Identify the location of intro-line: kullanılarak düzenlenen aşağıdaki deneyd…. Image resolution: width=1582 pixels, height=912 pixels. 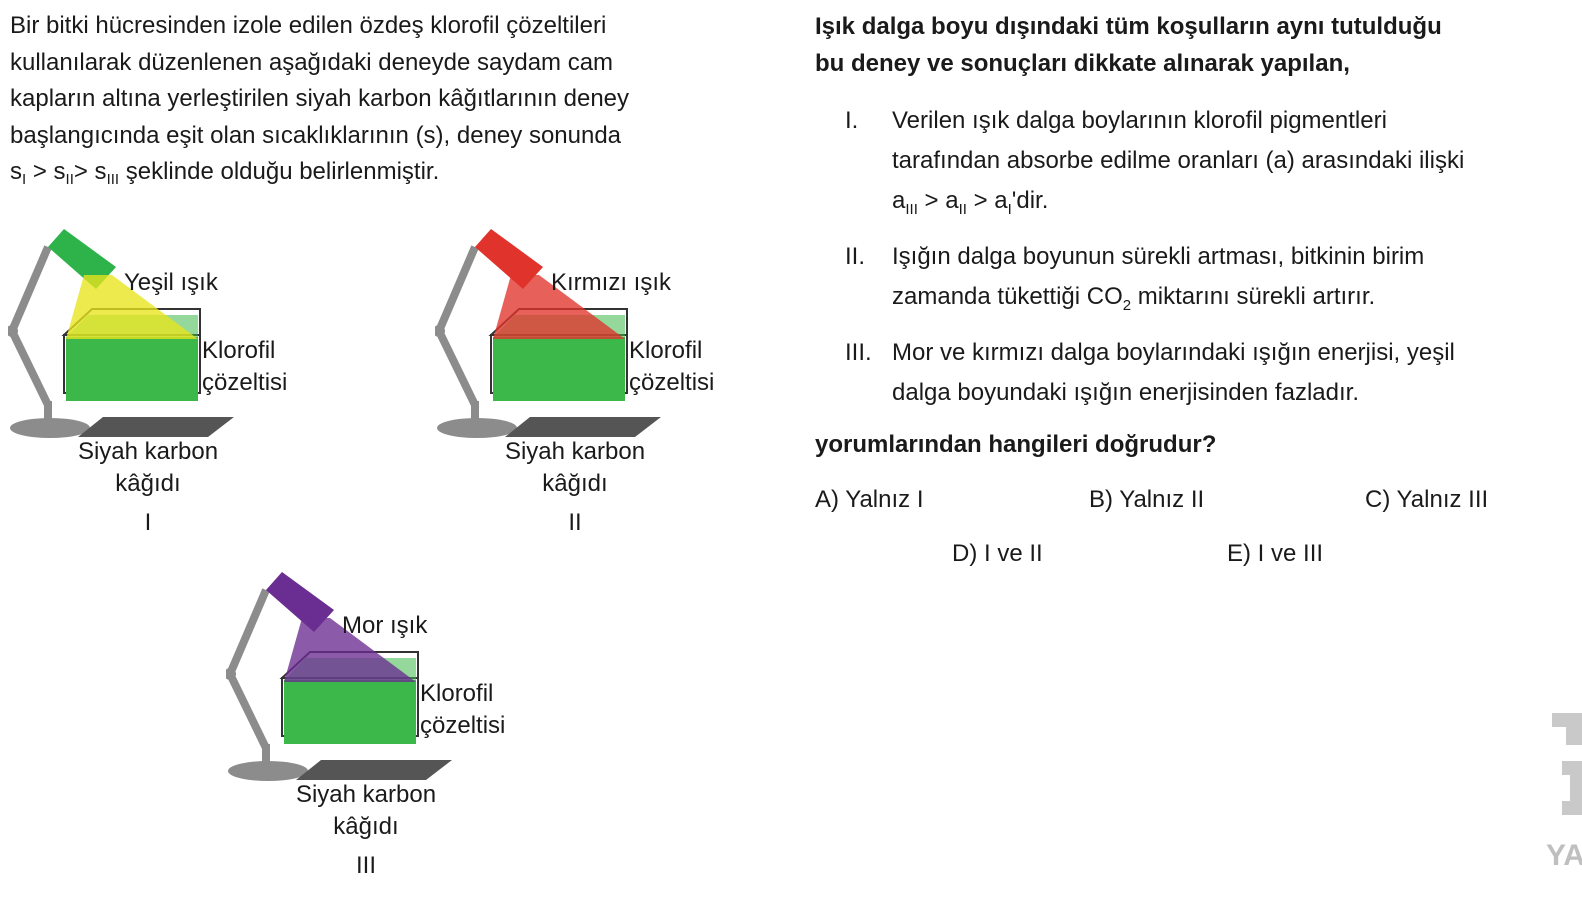
(312, 62).